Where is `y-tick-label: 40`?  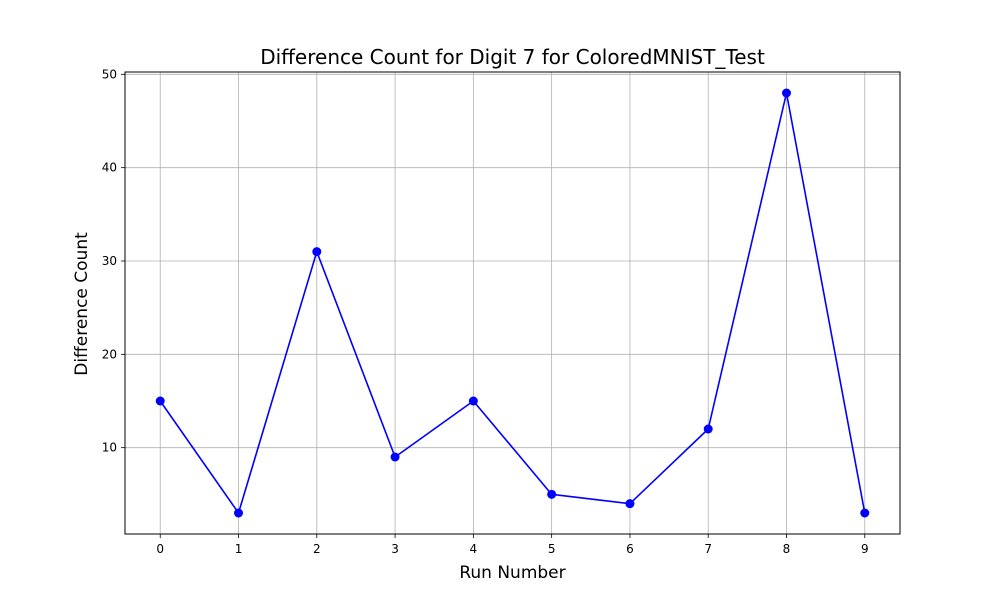 y-tick-label: 40 is located at coordinates (109, 168).